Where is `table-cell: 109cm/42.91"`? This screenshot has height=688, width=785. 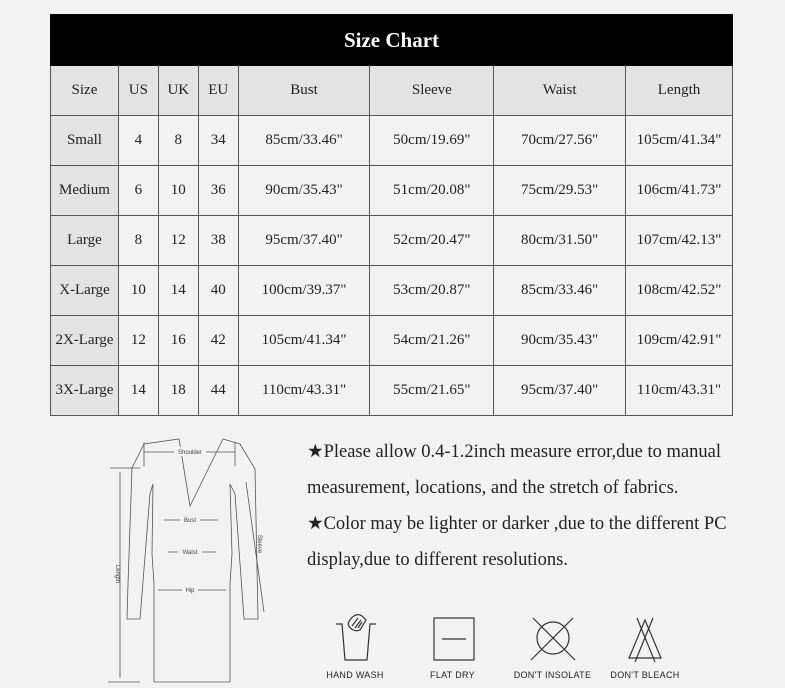
table-cell: 109cm/42.91" is located at coordinates (679, 340).